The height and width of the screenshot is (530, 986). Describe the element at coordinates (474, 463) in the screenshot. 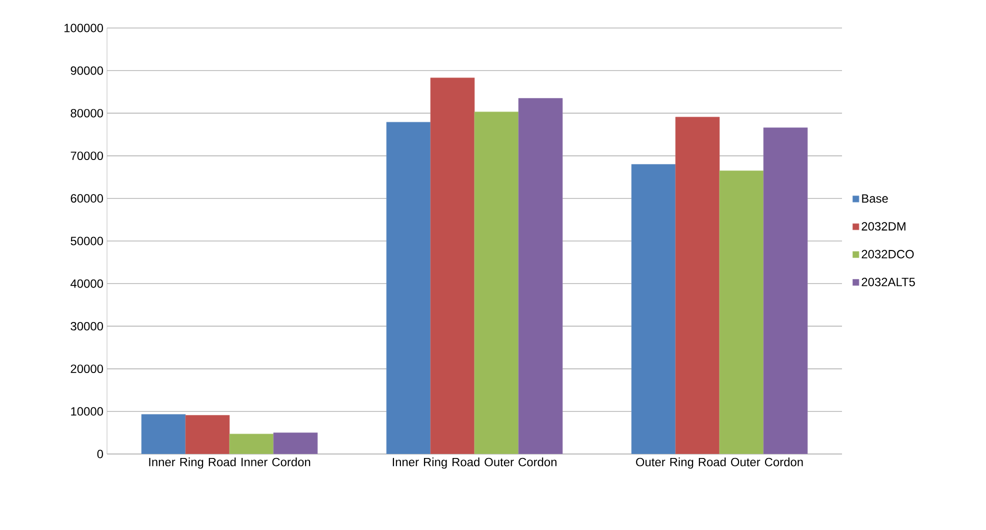

I see `x-tick-label: Inner Ring Road Outer Cordon` at that location.